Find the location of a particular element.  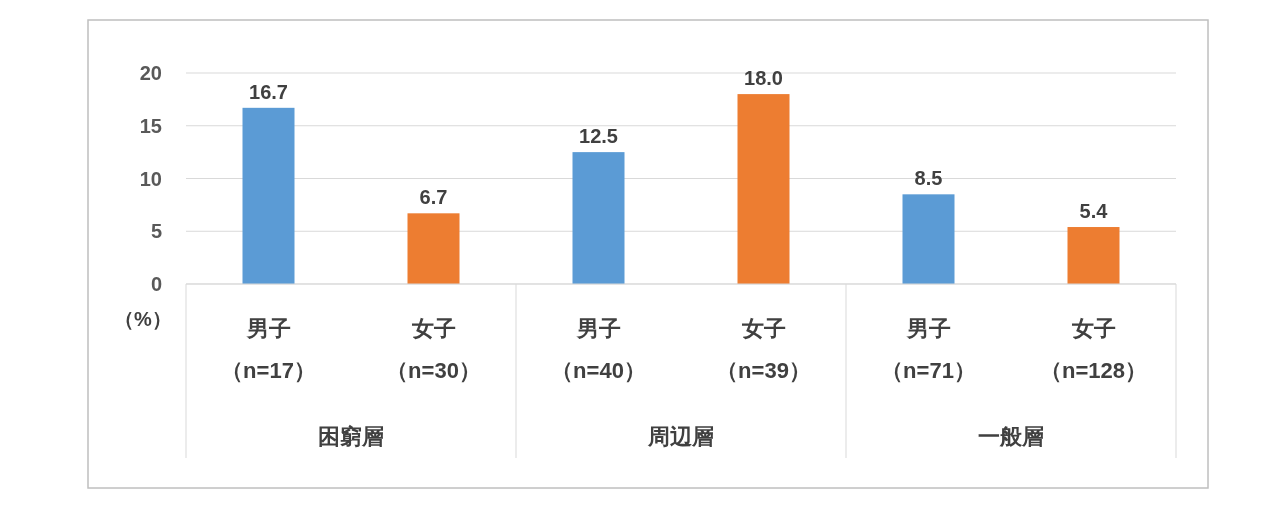

text: 困窮層 is located at coordinates (351, 436).